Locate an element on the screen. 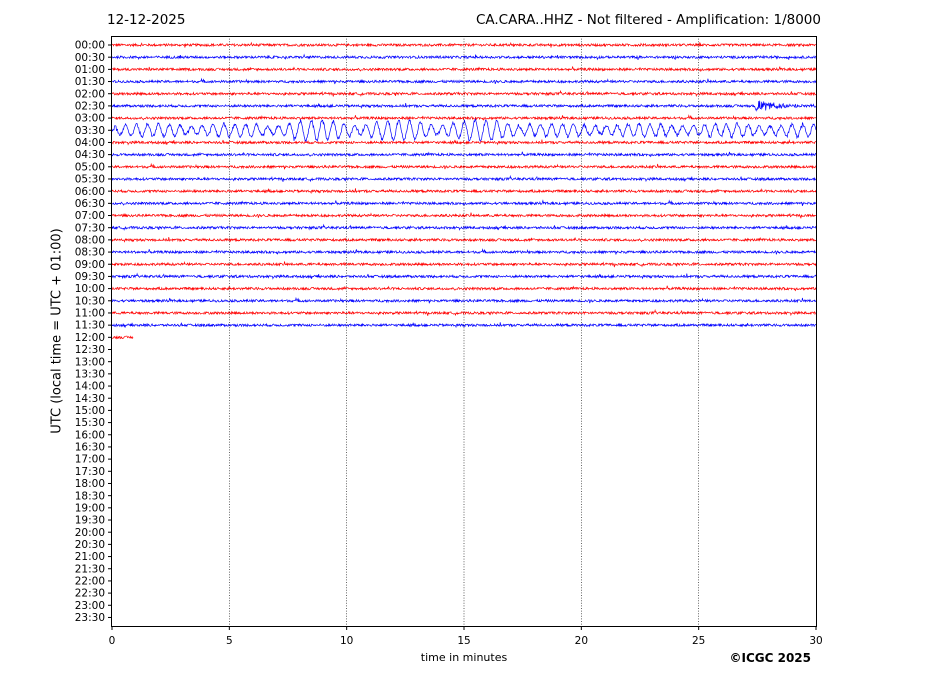 The height and width of the screenshot is (696, 927). y-tick-label: 00:00 is located at coordinates (90, 46).